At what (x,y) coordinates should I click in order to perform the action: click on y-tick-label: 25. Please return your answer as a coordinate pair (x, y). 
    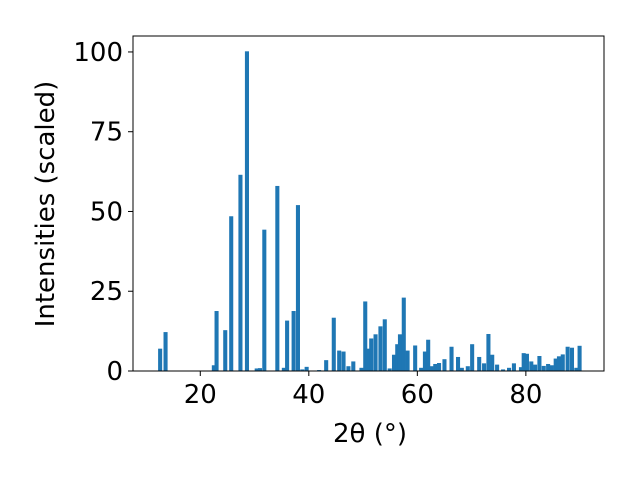
    Looking at the image, I should click on (106, 292).